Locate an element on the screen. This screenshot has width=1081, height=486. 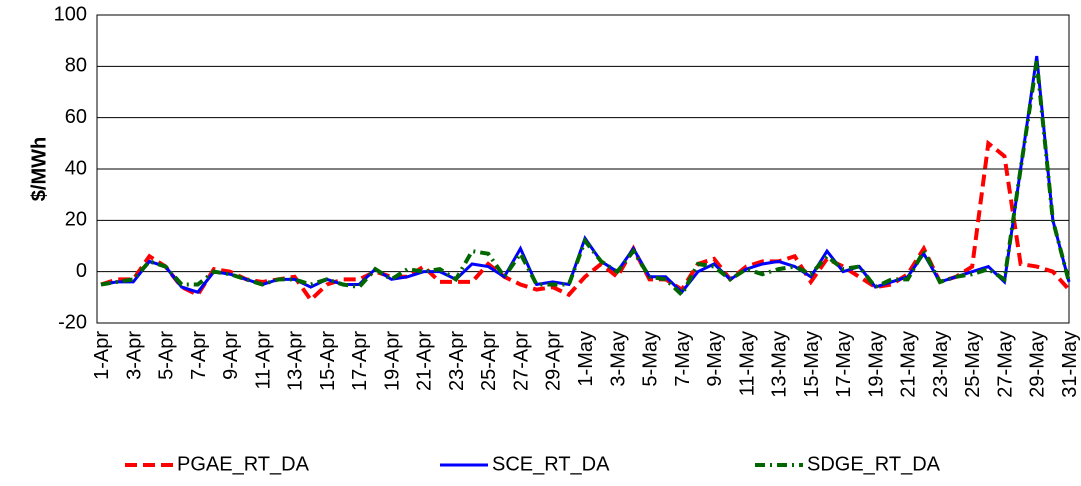
x-tick-label: 9-May is located at coordinates (715, 359).